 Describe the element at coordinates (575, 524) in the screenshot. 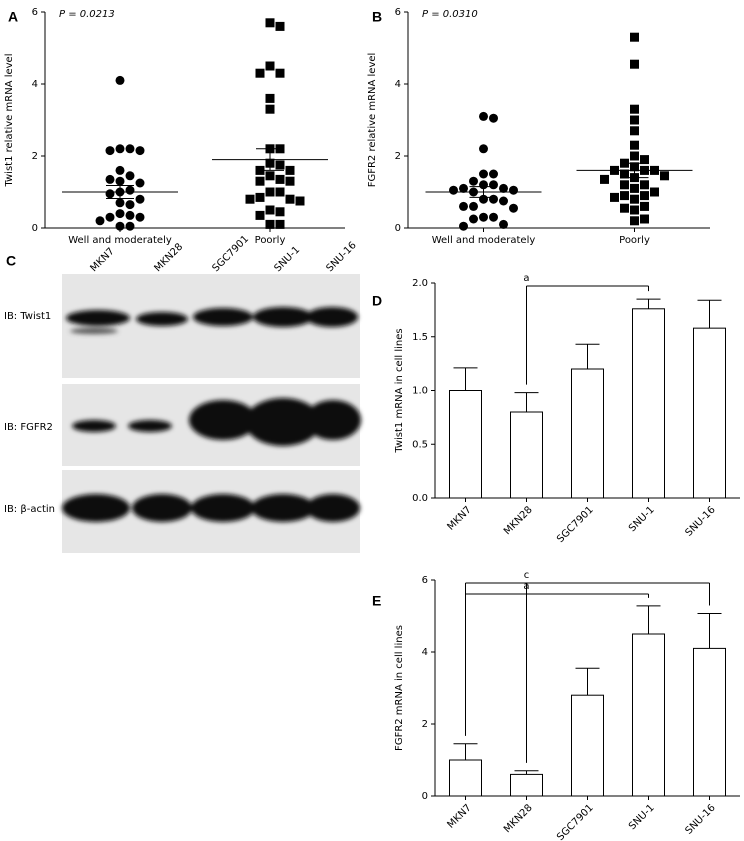

I see `x-tick-label: SGC7901` at that location.